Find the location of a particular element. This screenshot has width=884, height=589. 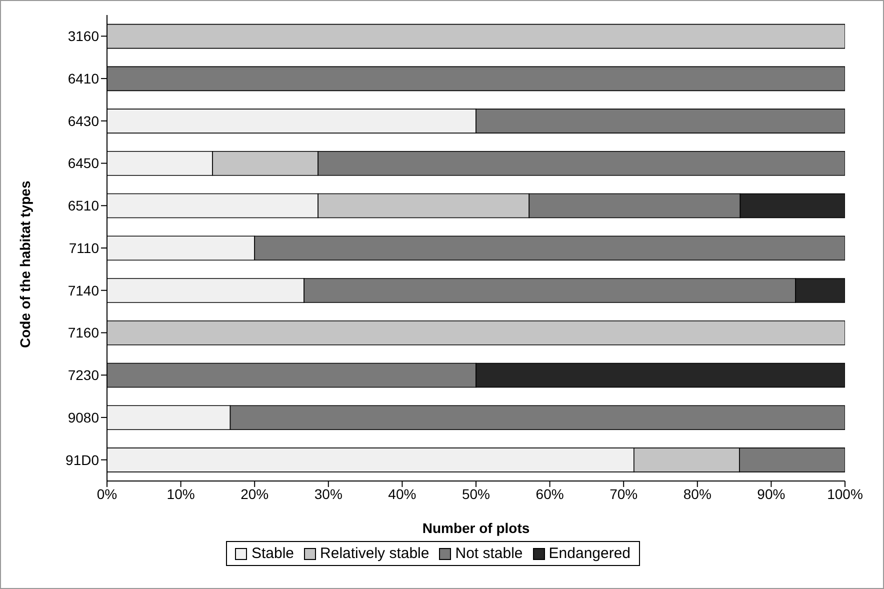

y-tick-label: 6450 is located at coordinates (84, 163).